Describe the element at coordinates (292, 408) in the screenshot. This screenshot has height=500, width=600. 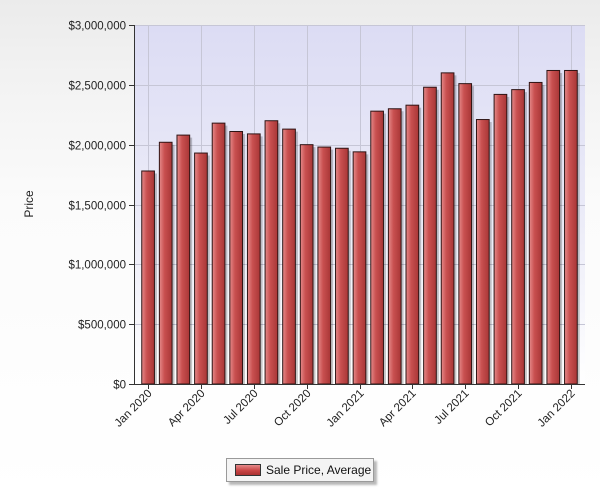
I see `x-tick-label: Oct 2020` at that location.